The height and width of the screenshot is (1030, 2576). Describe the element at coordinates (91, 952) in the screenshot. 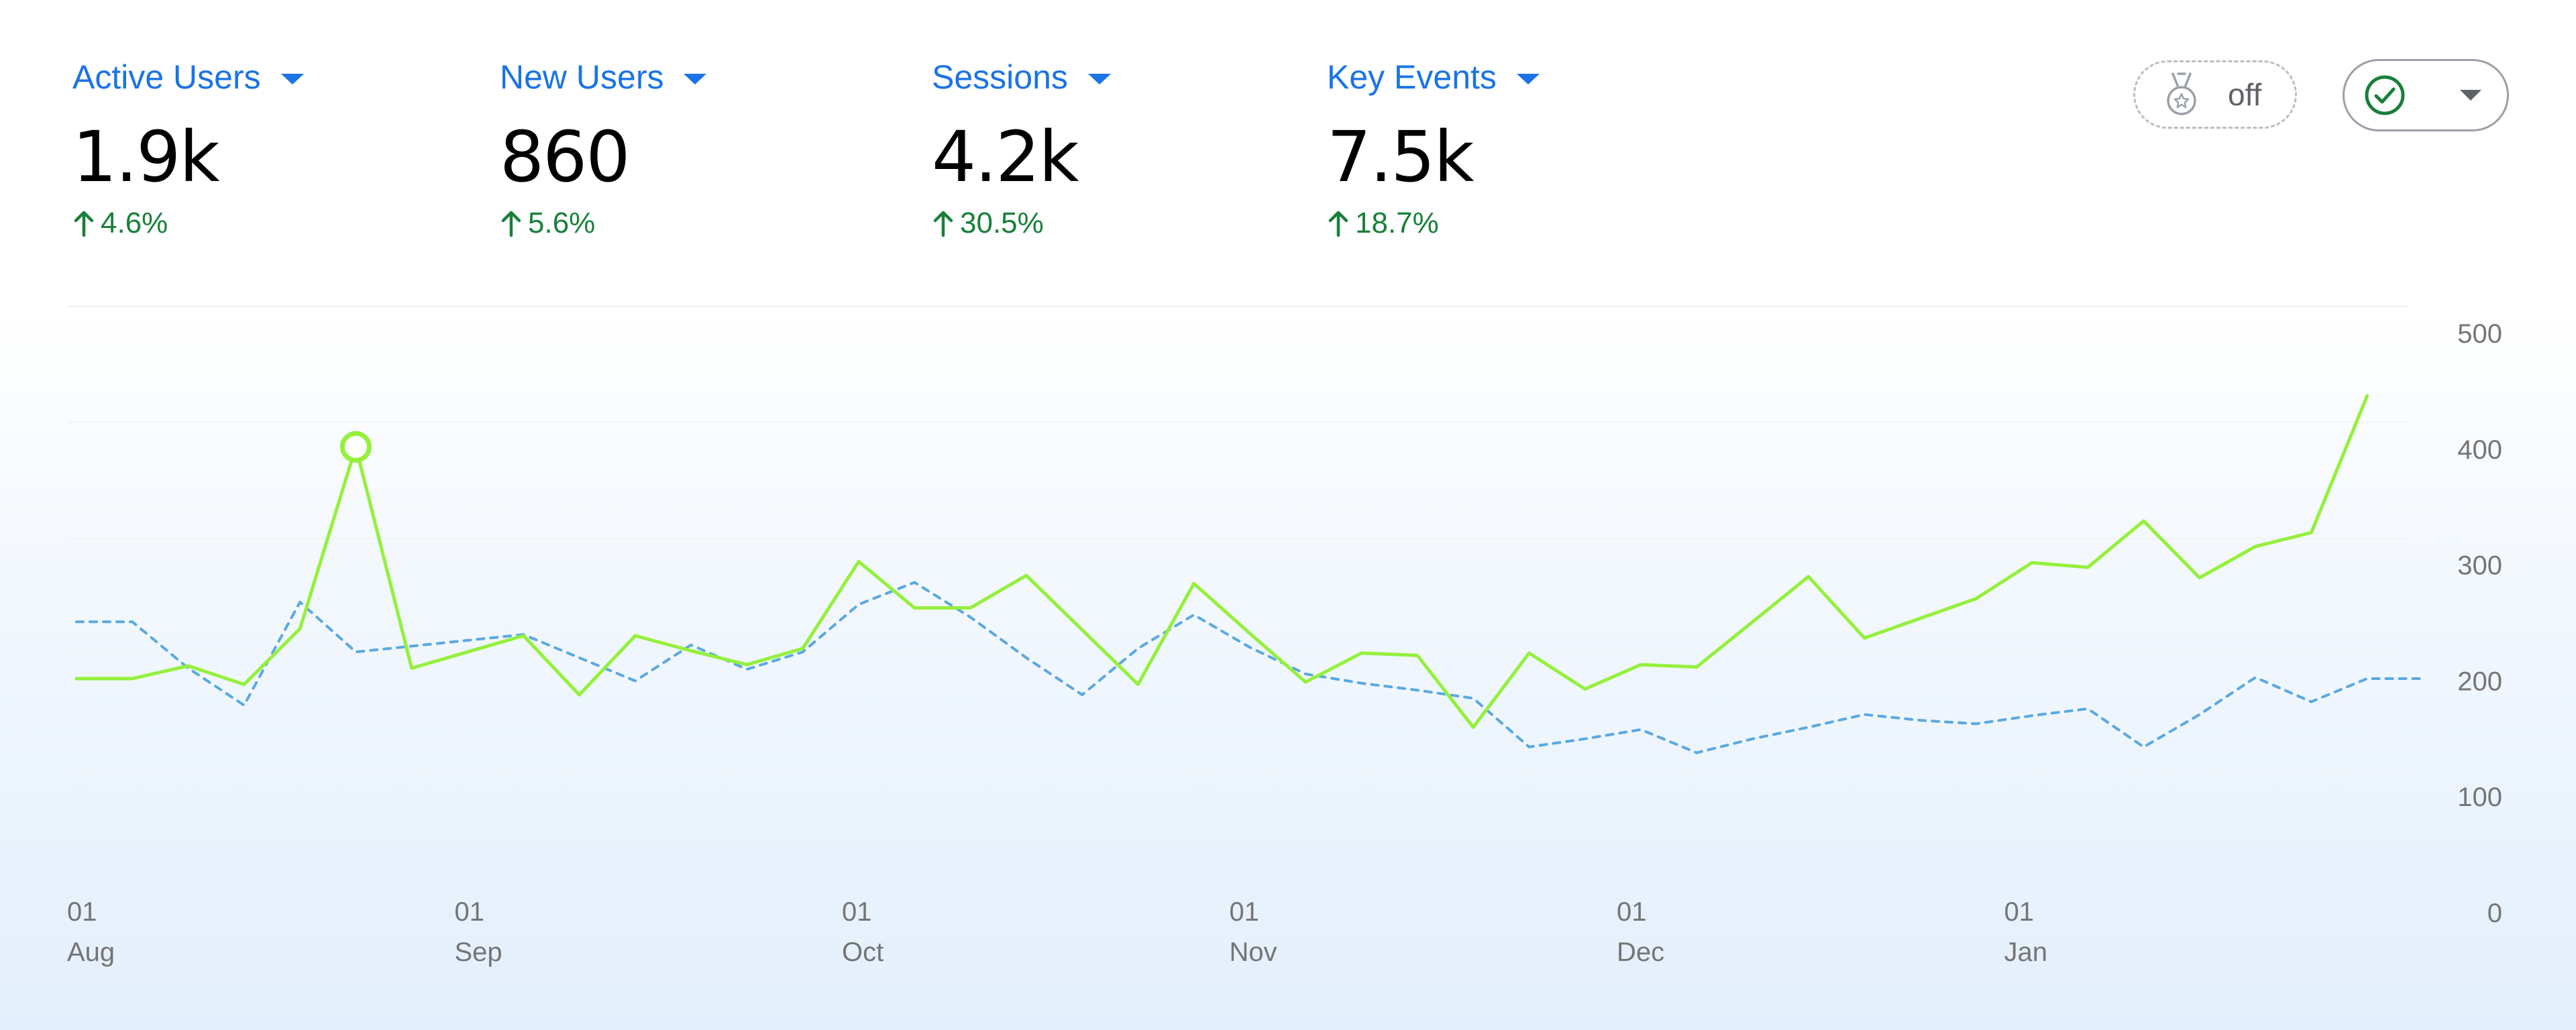

I see `x-tick-month: Aug` at that location.